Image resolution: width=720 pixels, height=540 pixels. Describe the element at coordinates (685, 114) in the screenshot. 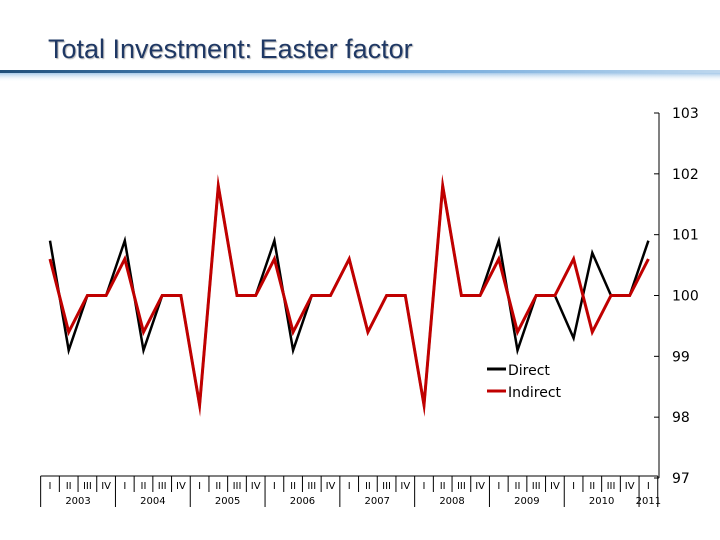

I see `y-tick-label: 103` at that location.